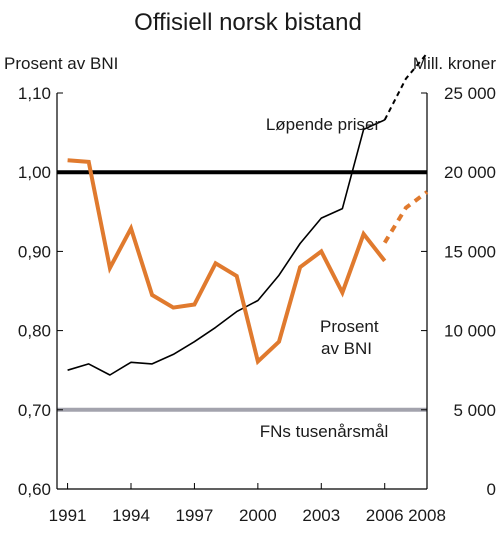  Describe the element at coordinates (349, 326) in the screenshot. I see `series-label-prosent-line1: Prosent` at that location.